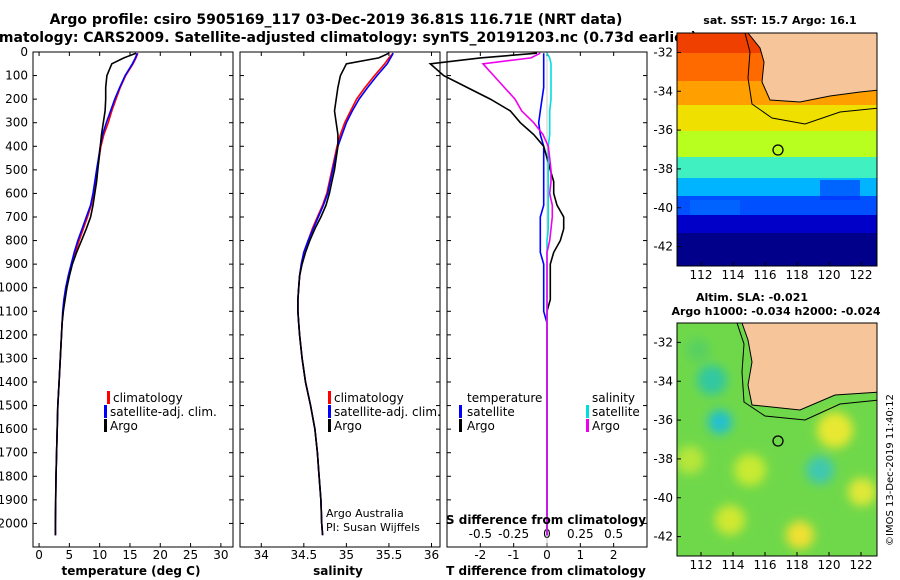  Describe the element at coordinates (16, 146) in the screenshot. I see `depth-tick-label: 400` at that location.